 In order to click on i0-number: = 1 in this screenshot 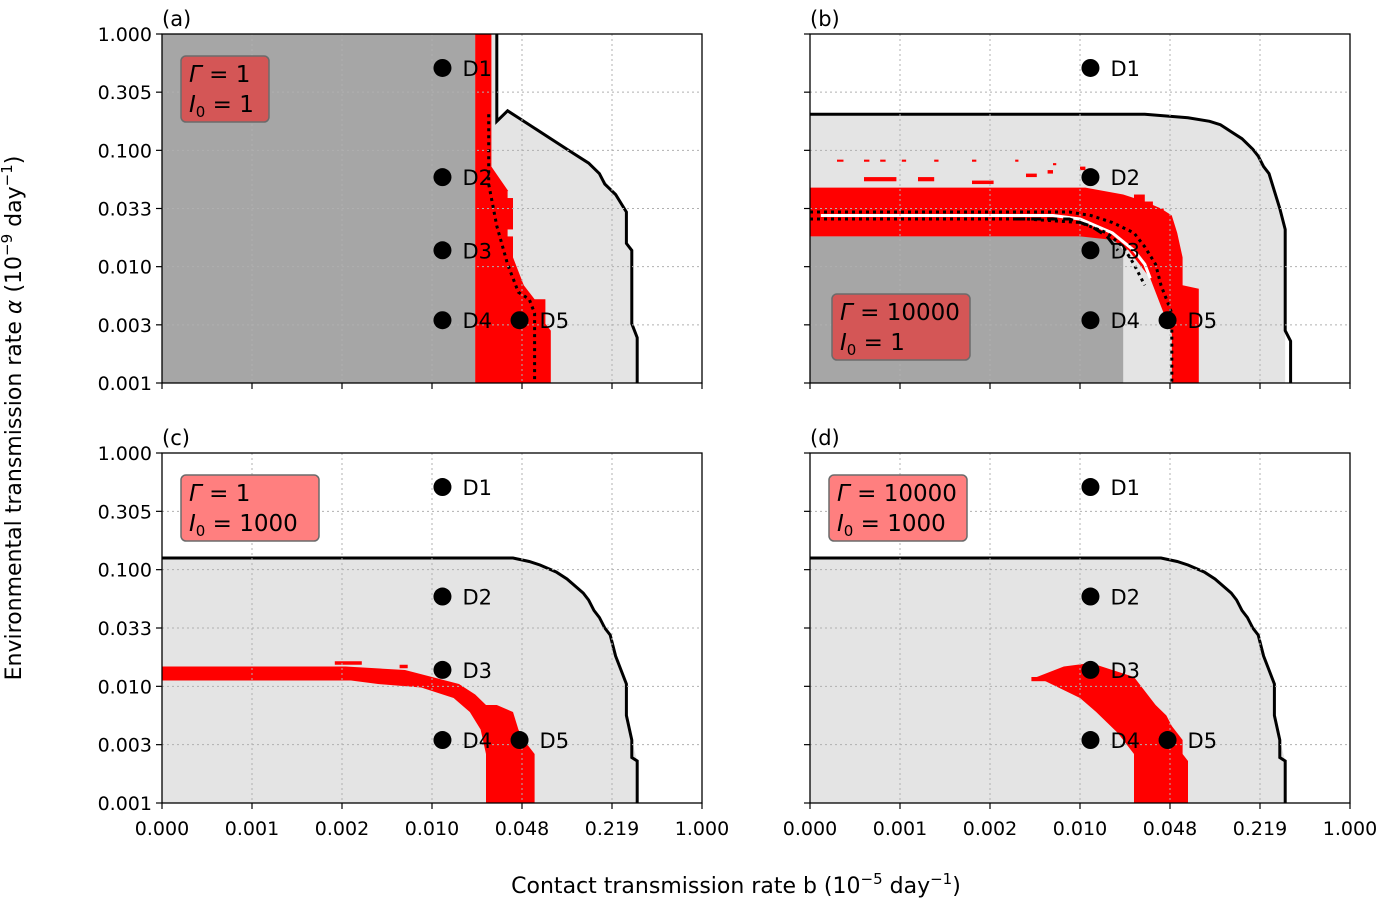, I will do `click(880, 343)`.